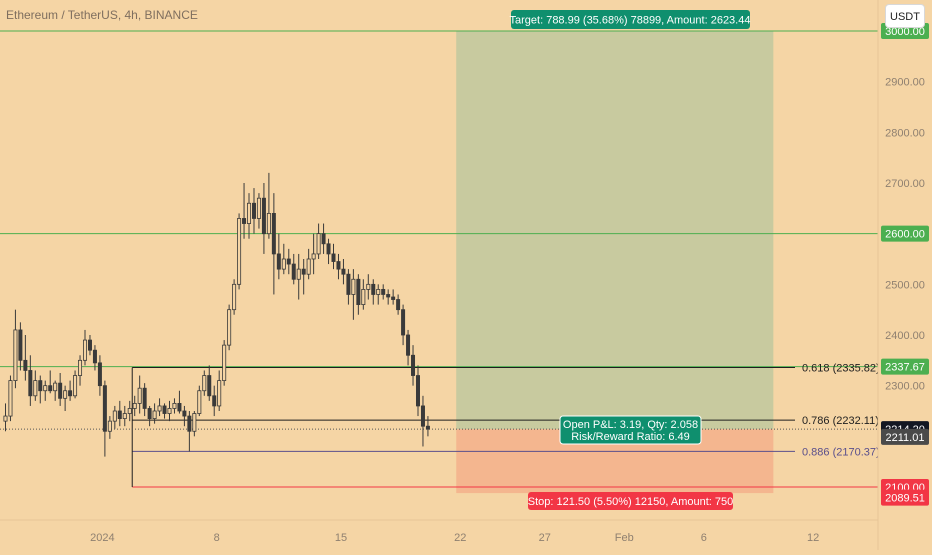 This screenshot has width=932, height=555. Describe the element at coordinates (905, 32) in the screenshot. I see `price-tag-text: 3000.00` at that location.